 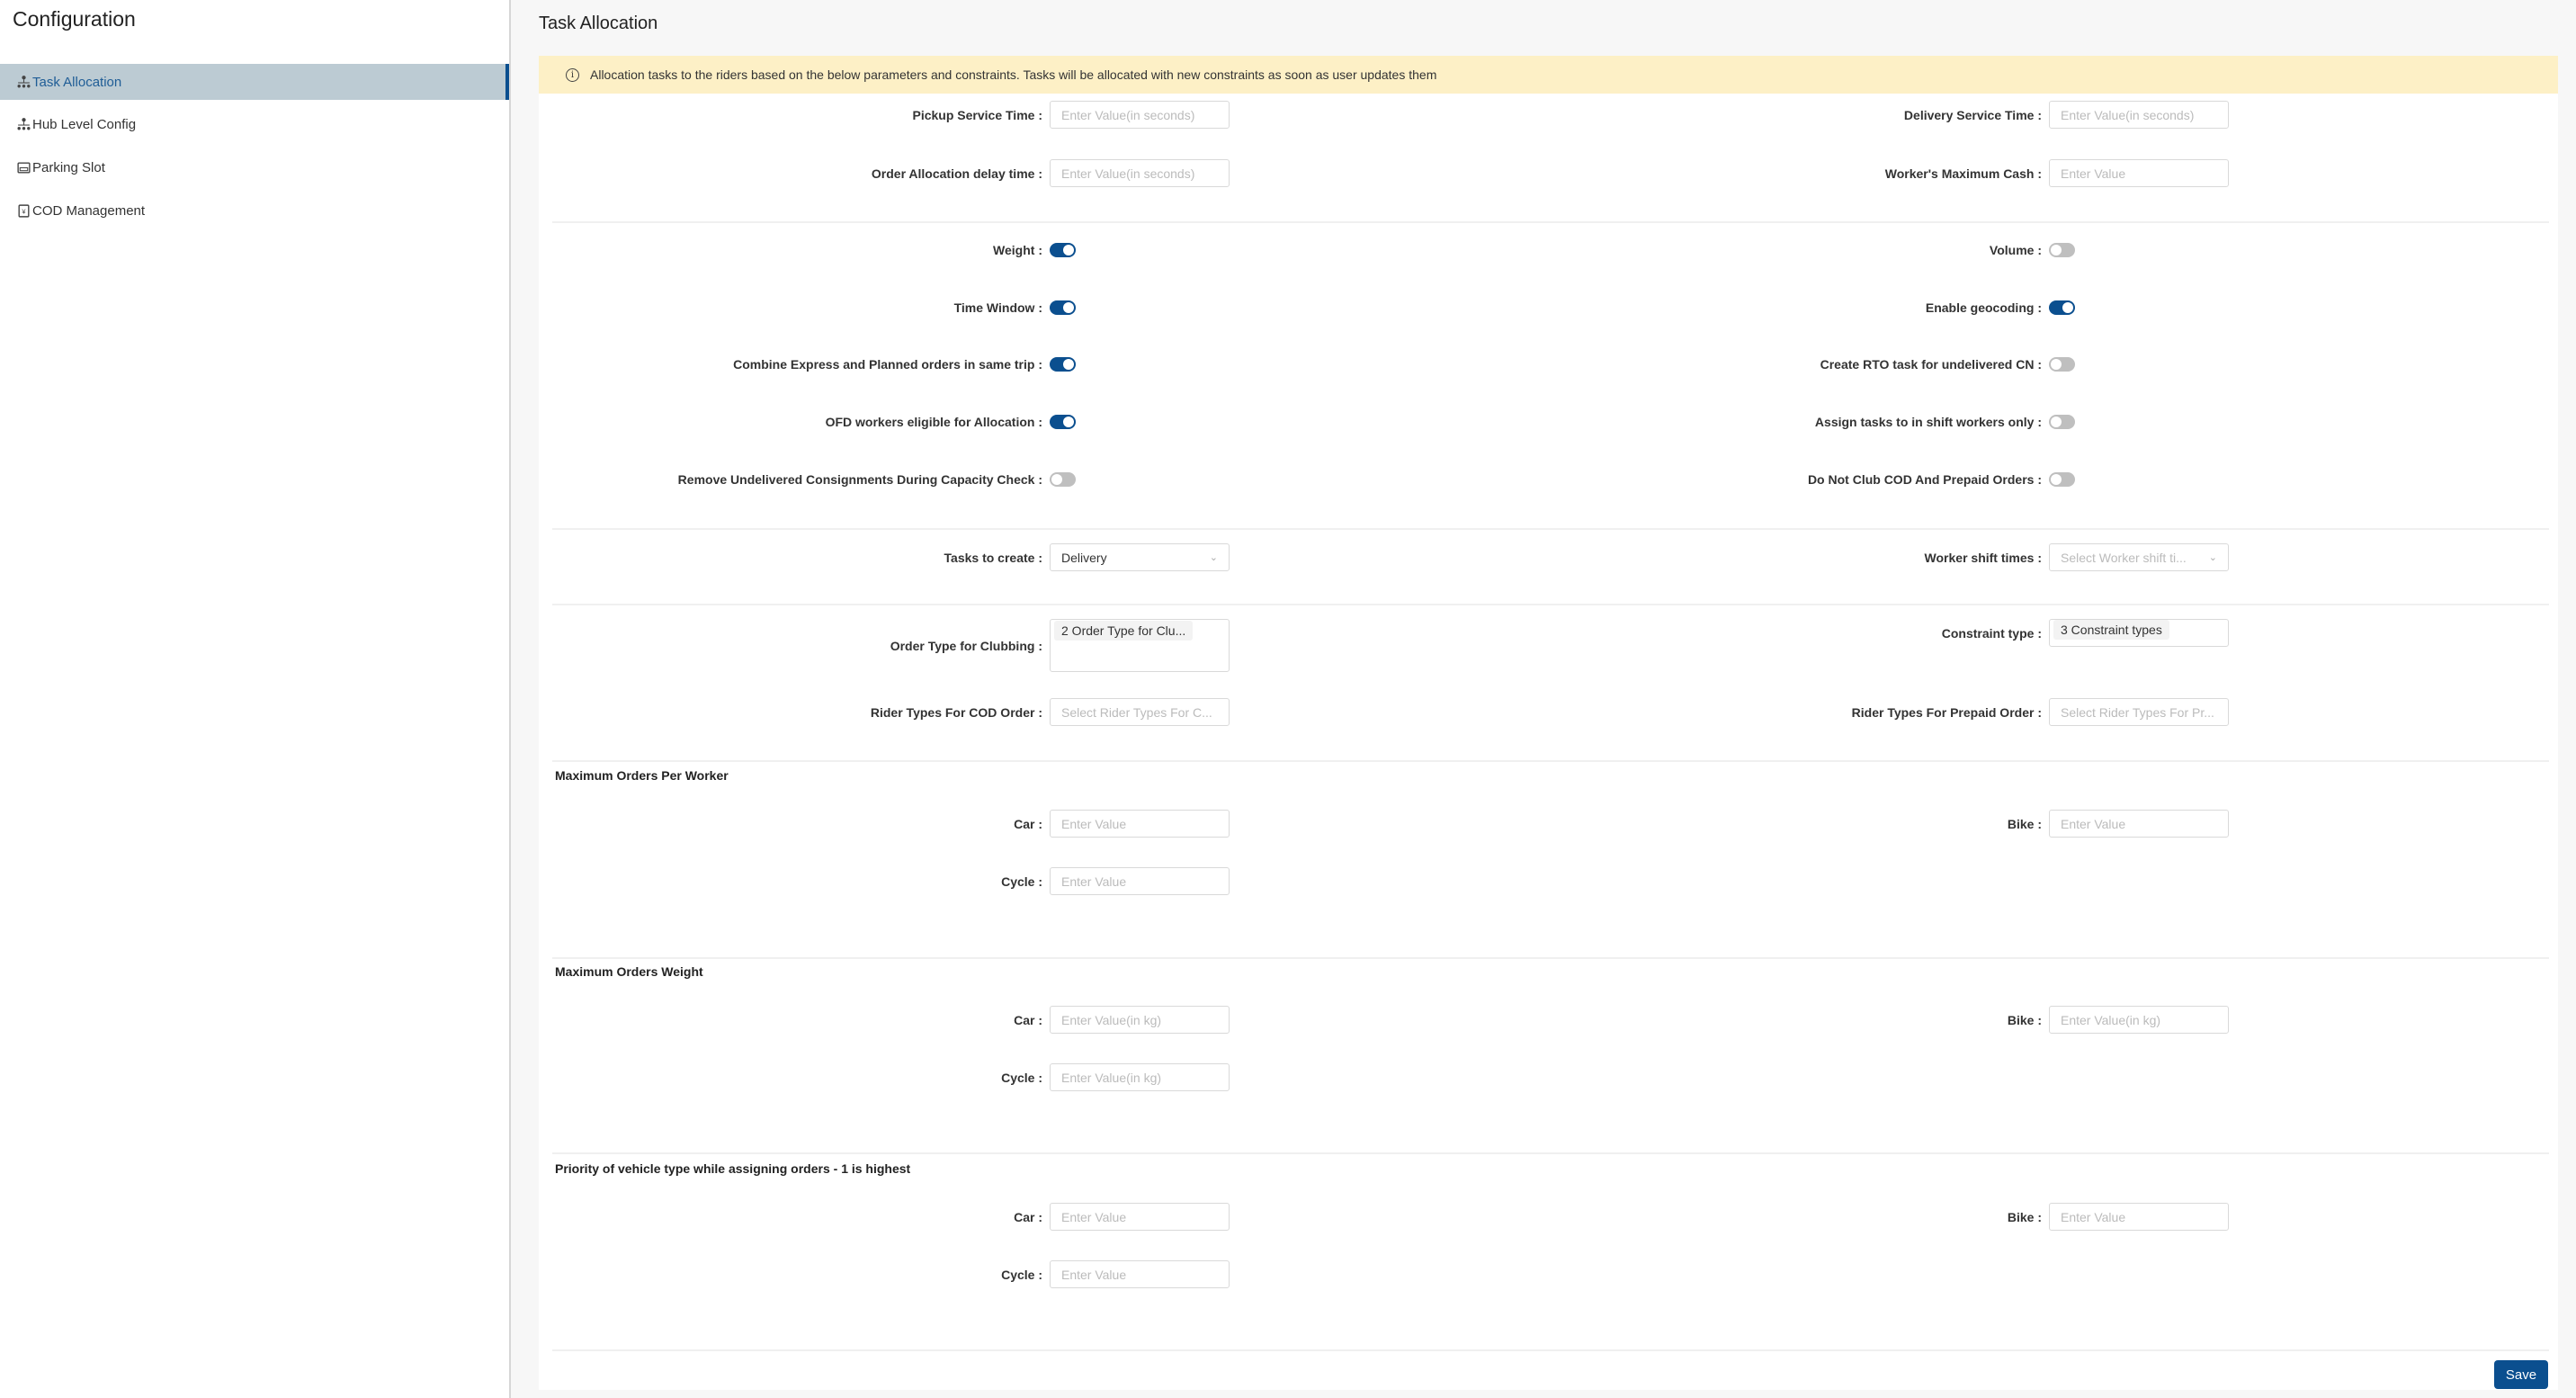 I want to click on order-allocation-delay-input: Enter Value(in seconds), so click(x=1140, y=173).